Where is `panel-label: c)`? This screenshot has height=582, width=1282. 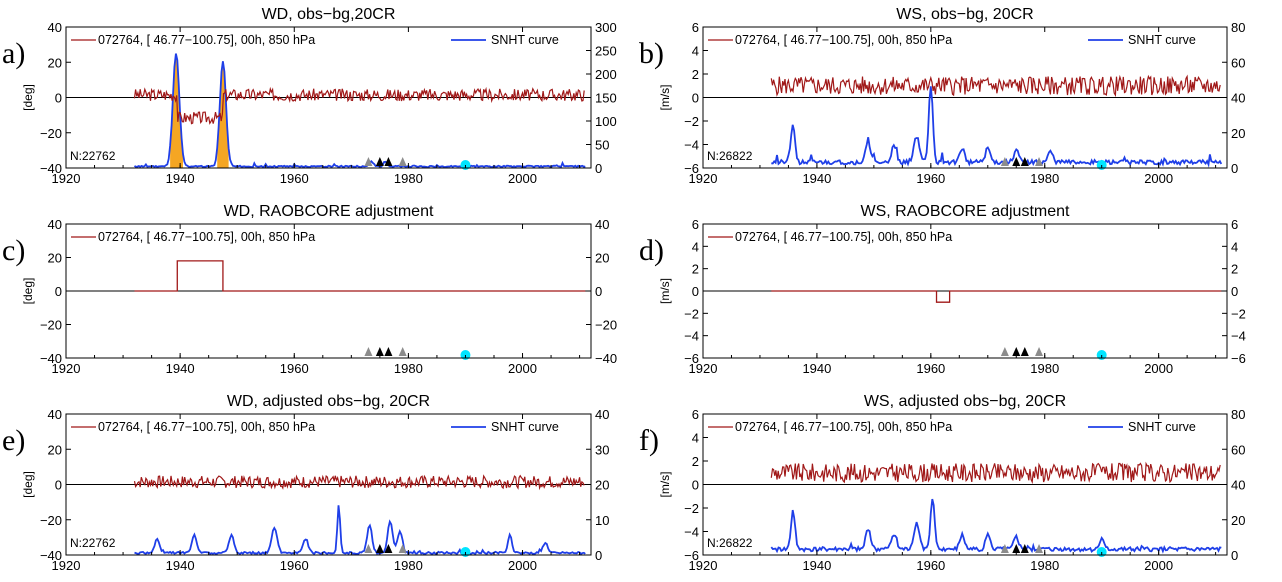
panel-label: c) is located at coordinates (13, 250).